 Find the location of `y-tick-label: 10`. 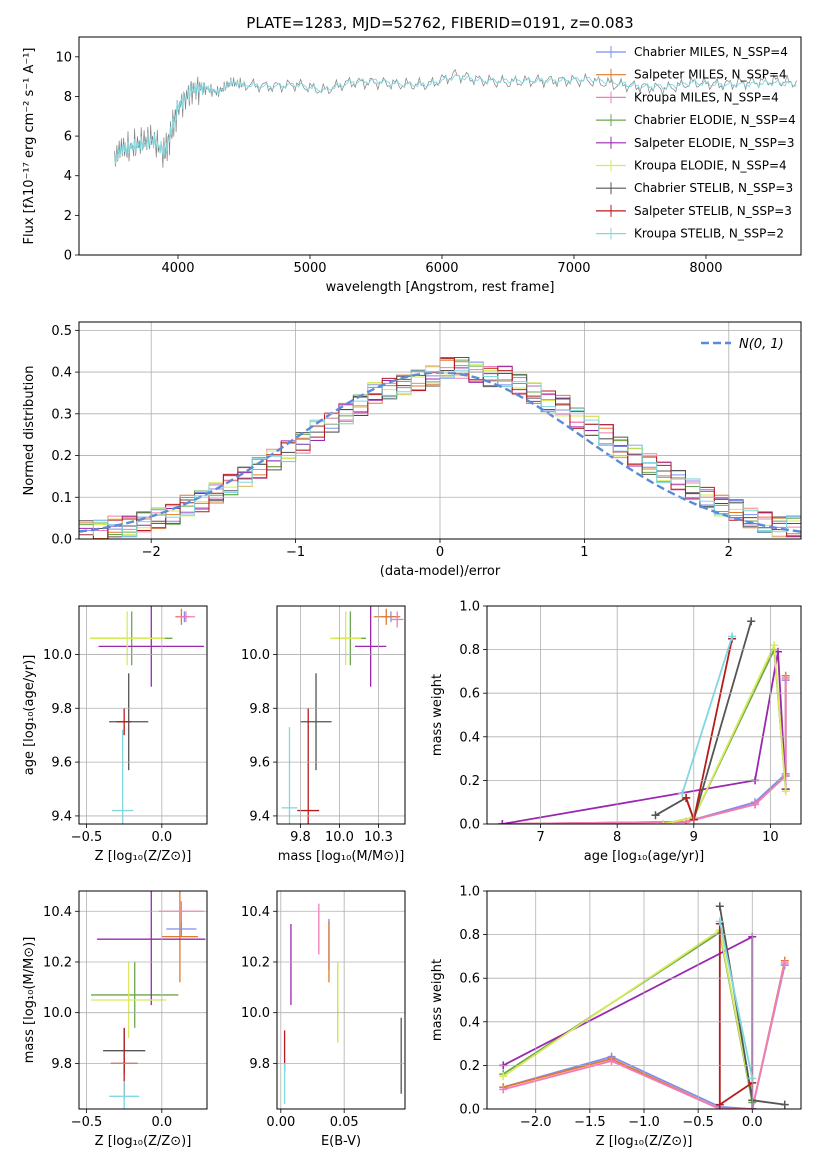

y-tick-label: 10 is located at coordinates (63, 57).